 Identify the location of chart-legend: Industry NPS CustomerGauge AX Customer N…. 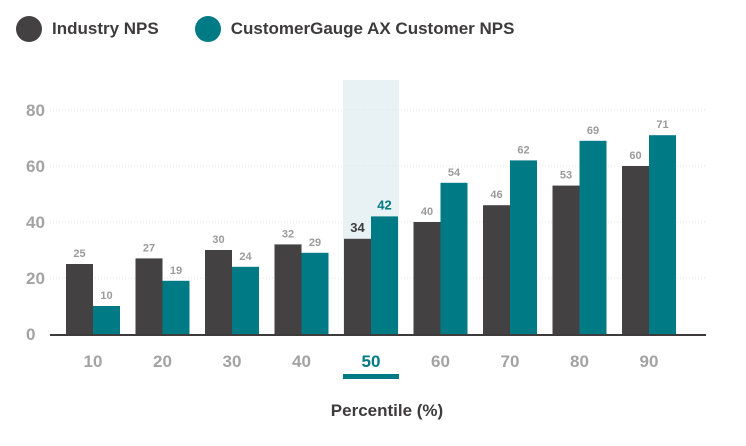
(283, 29).